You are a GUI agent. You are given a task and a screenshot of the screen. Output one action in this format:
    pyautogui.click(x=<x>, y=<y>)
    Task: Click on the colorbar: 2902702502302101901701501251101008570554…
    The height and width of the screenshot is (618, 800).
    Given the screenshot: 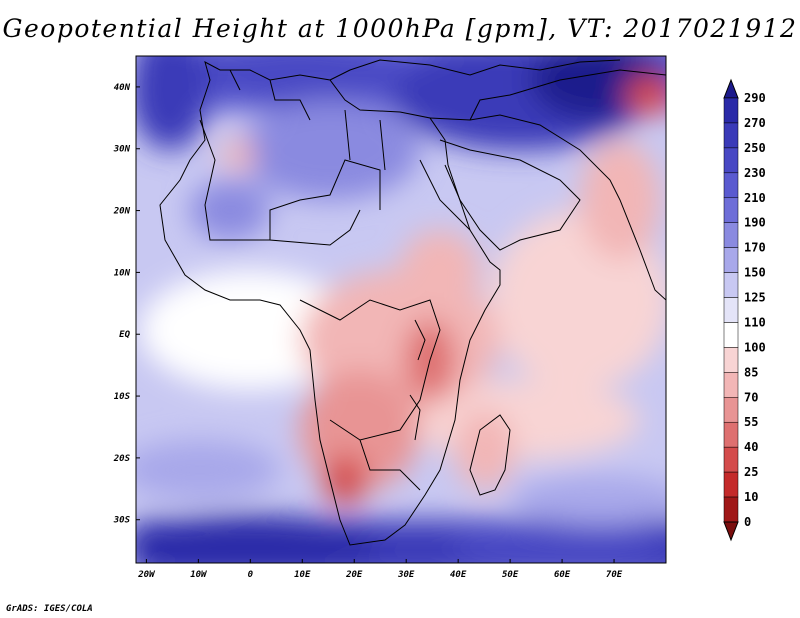 What is the action you would take?
    pyautogui.click(x=744, y=310)
    